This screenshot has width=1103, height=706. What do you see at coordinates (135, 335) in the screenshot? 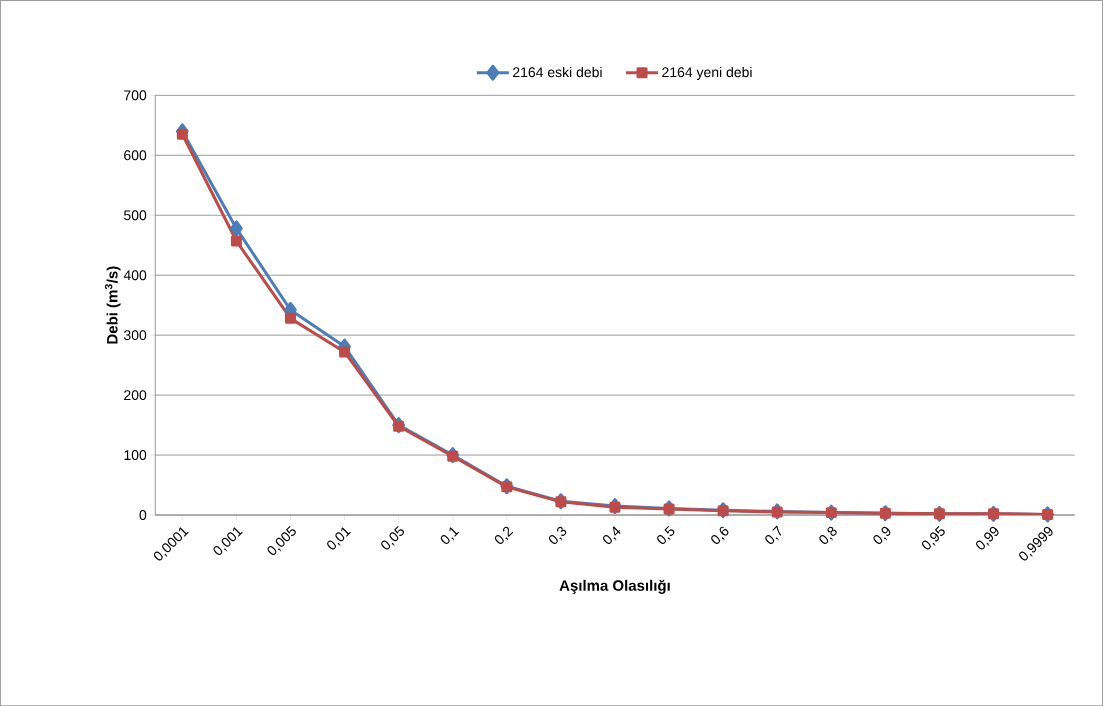
I see `y-tick-label: 300` at bounding box center [135, 335].